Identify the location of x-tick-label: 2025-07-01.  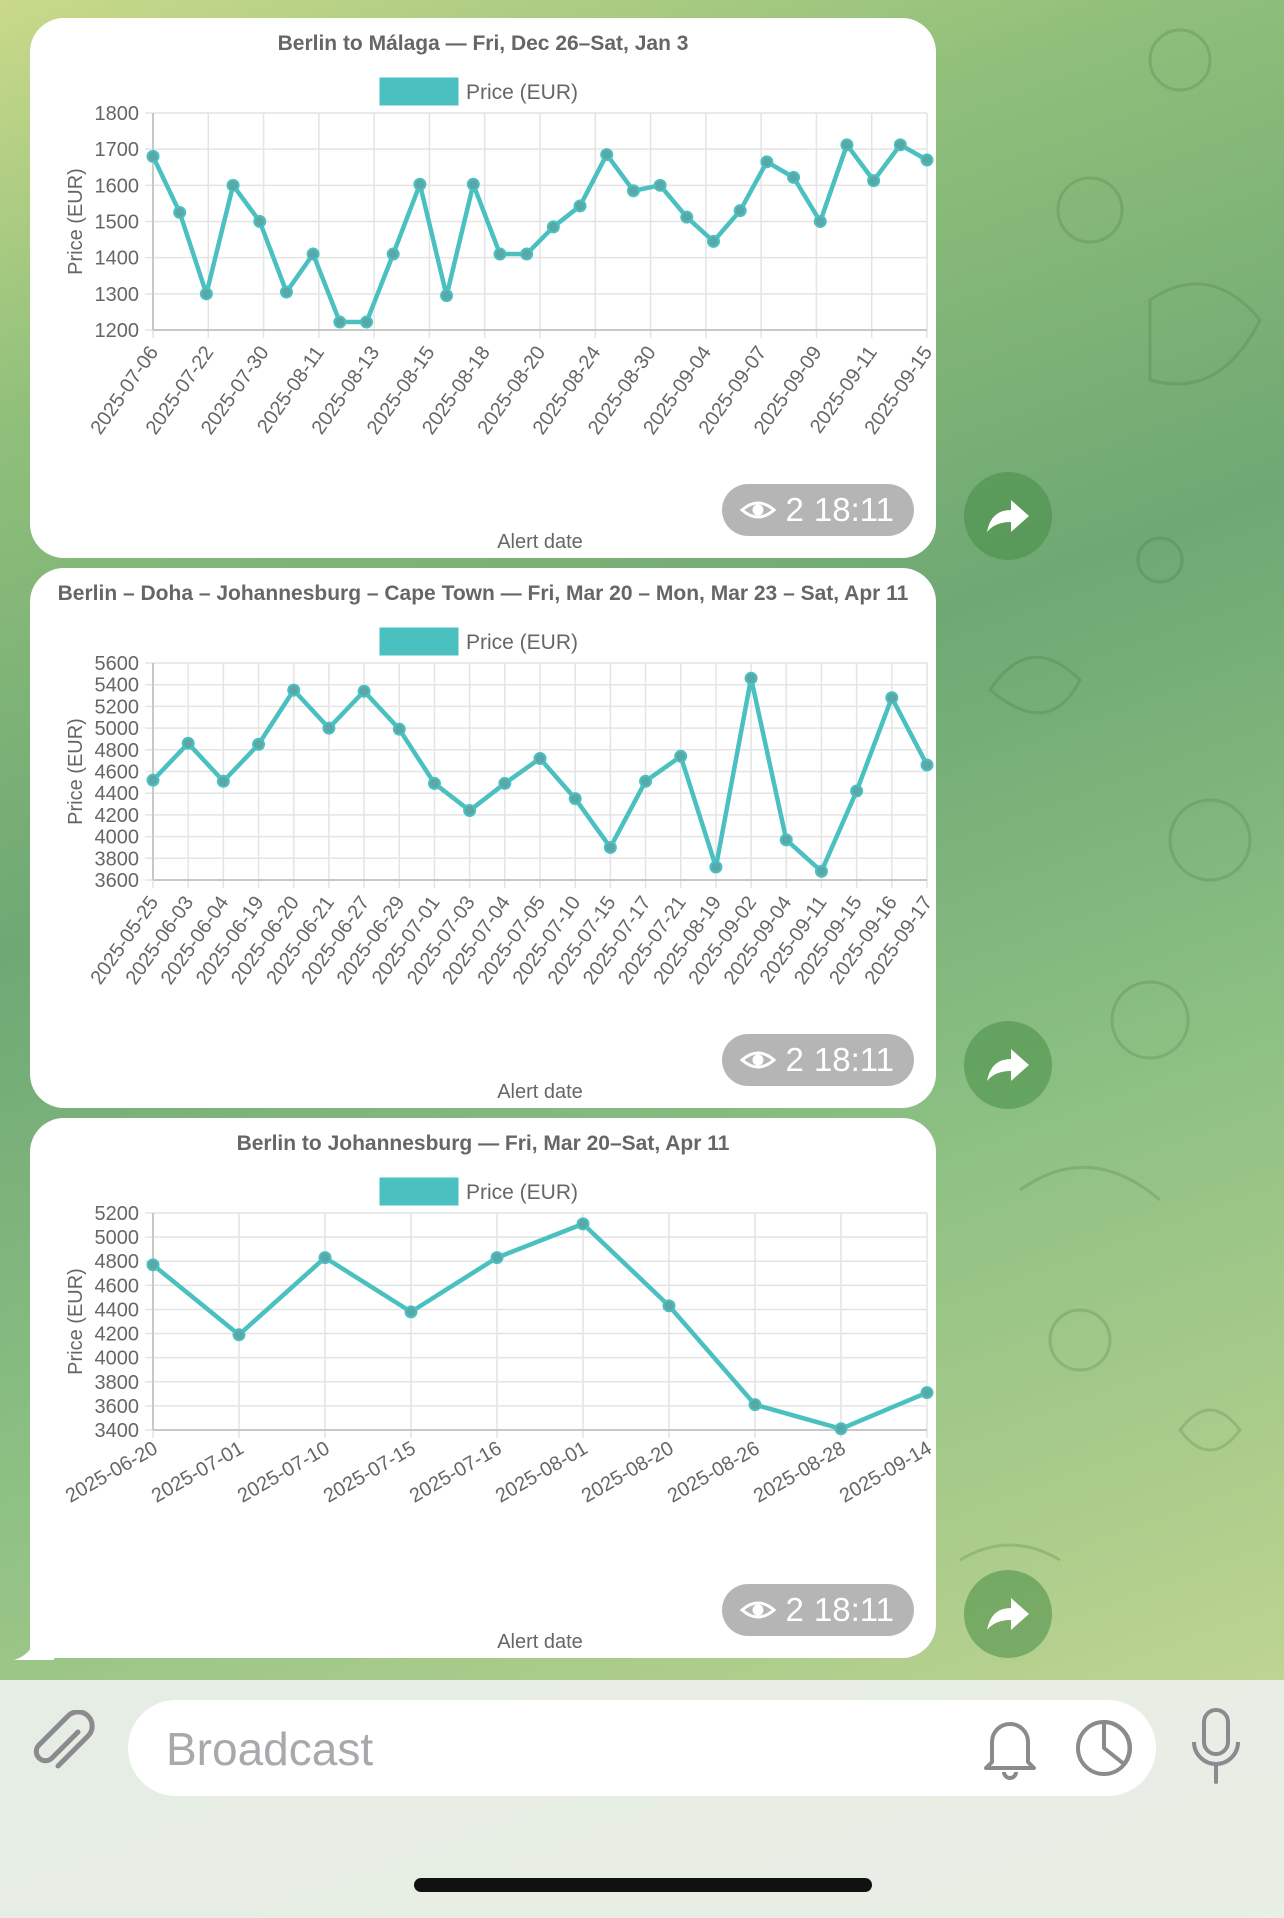
(198, 1472).